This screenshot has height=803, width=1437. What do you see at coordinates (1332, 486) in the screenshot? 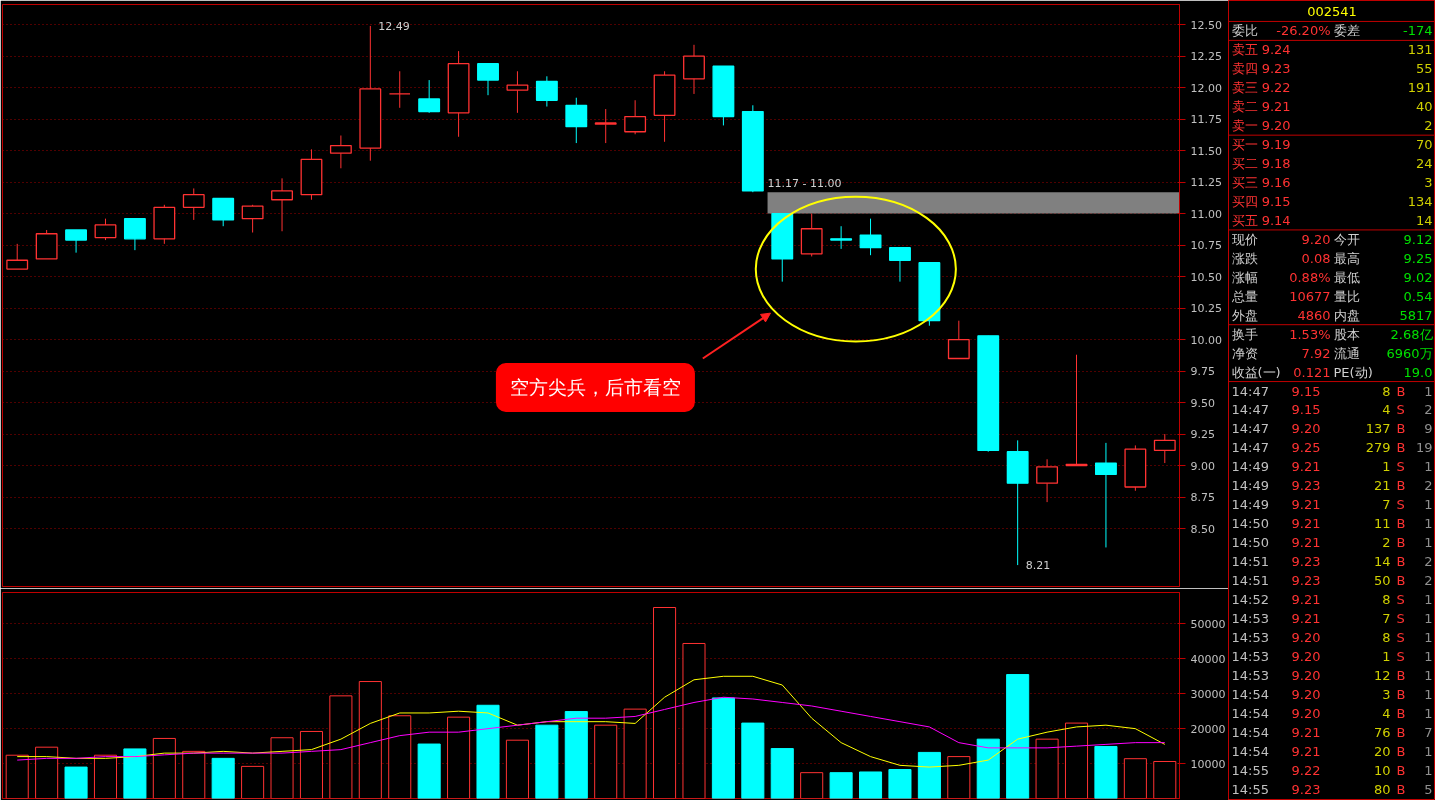
I see `text: 14:49 9.23 21 B 2` at bounding box center [1332, 486].